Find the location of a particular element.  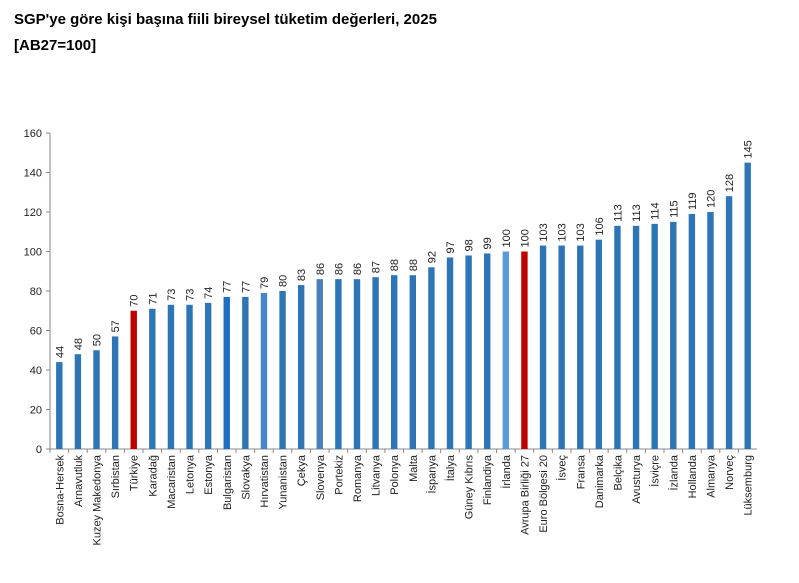

x-tick-label: Çekya is located at coordinates (302, 470).